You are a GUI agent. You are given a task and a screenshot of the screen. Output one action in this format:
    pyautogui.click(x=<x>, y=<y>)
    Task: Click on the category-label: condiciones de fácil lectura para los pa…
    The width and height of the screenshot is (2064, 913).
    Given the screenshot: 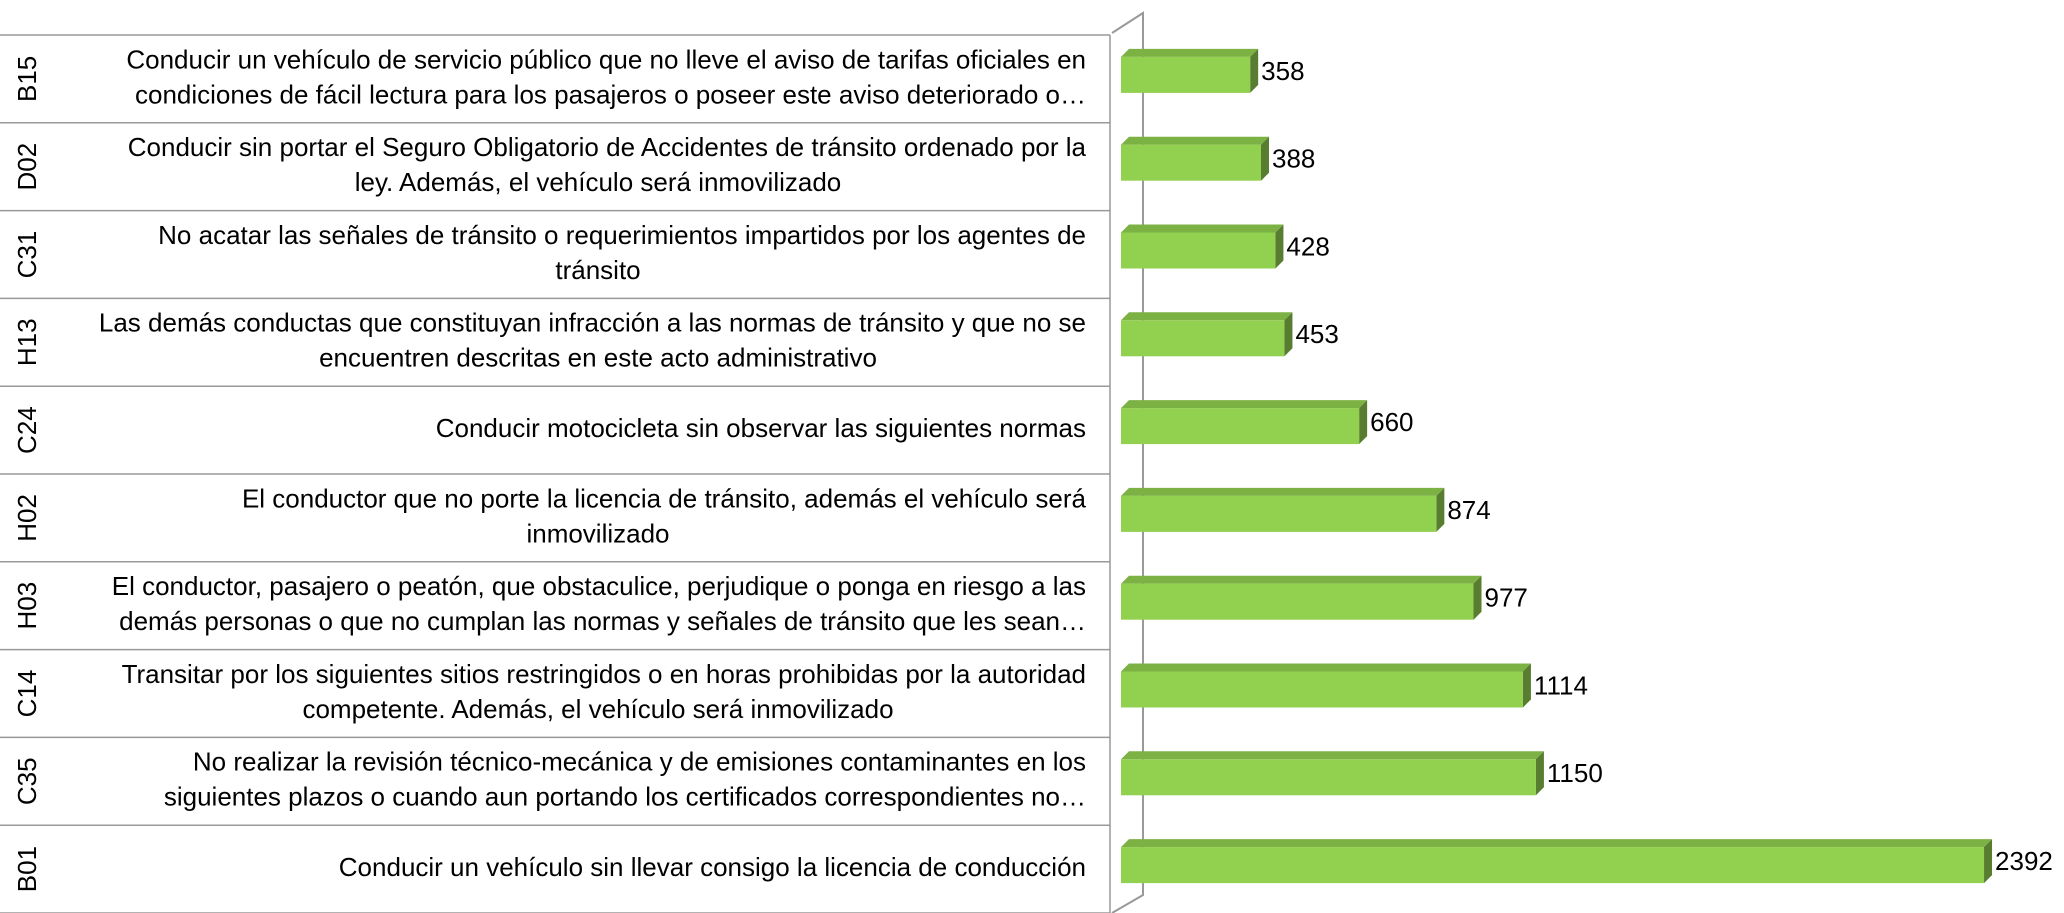 What is the action you would take?
    pyautogui.click(x=610, y=94)
    